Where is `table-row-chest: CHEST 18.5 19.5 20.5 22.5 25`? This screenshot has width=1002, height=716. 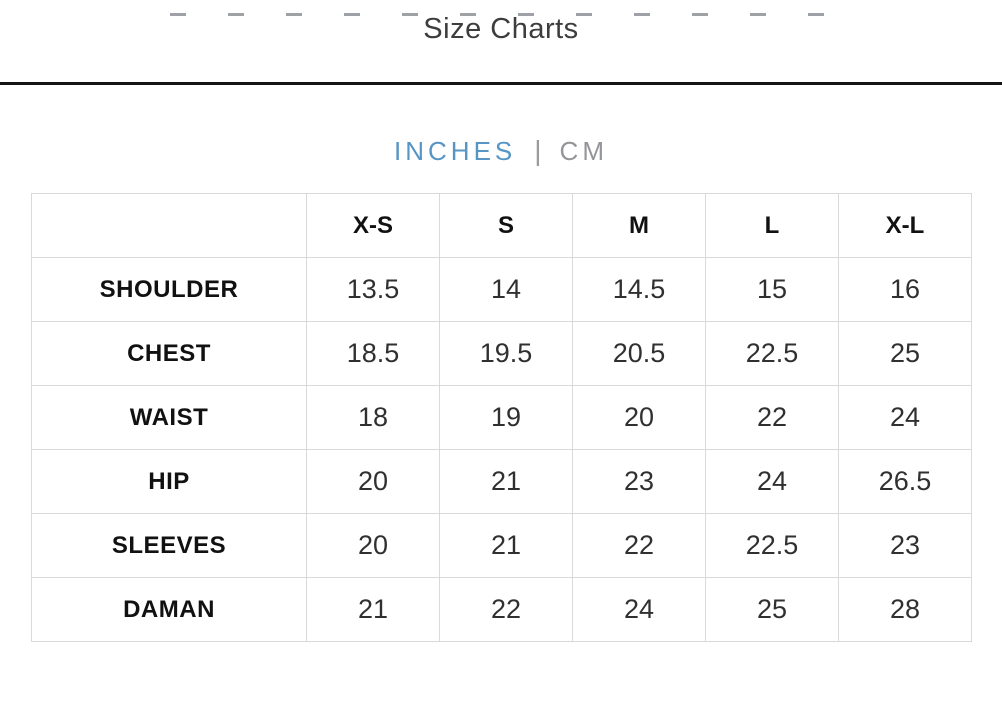 table-row-chest: CHEST 18.5 19.5 20.5 22.5 25 is located at coordinates (501, 353).